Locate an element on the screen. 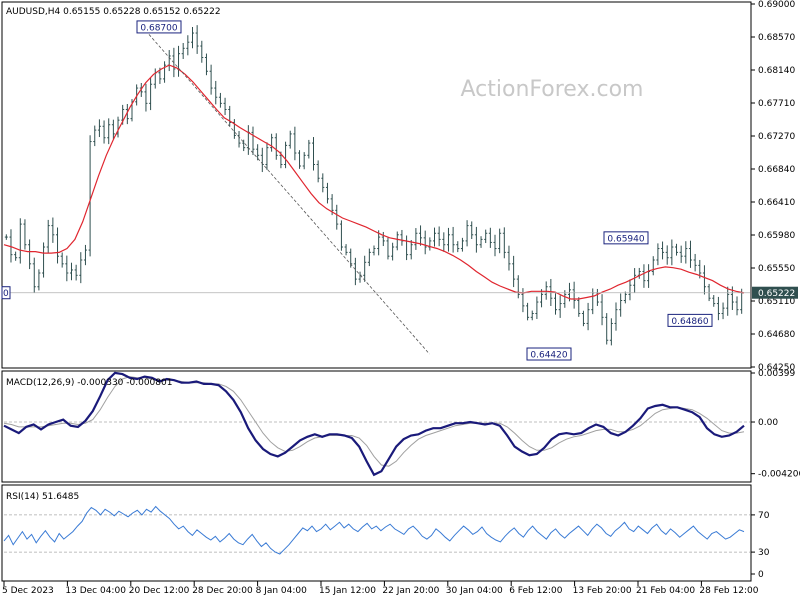 This screenshot has height=604, width=800. macd-ytick-label: 0.00 is located at coordinates (768, 423).